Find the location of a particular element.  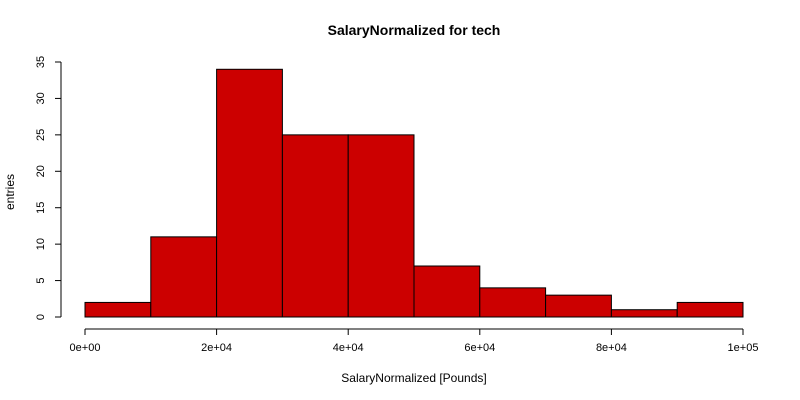

y-tick-label: 30 is located at coordinates (41, 98).